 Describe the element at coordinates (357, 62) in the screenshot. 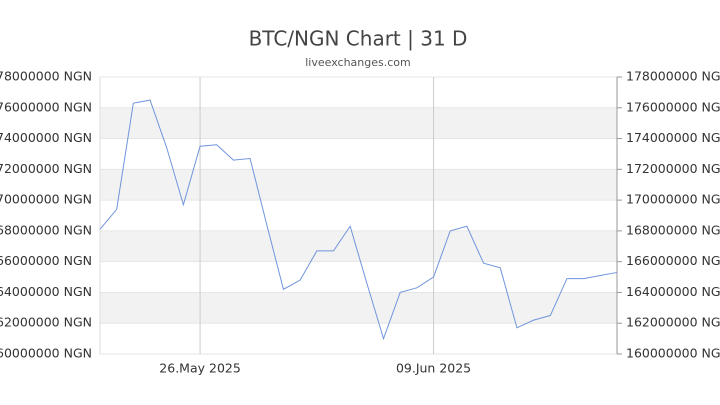

I see `chart-subtitle: liveexchanges.com` at that location.